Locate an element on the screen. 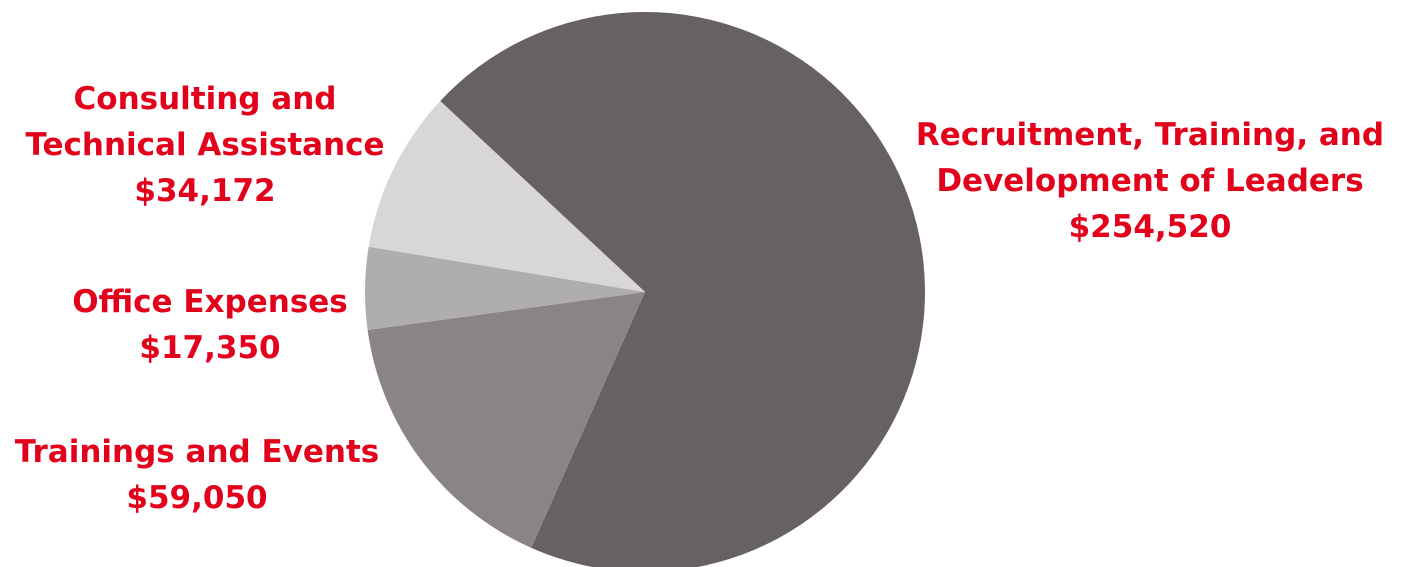  value-recruitment: $254,520 is located at coordinates (1150, 227).